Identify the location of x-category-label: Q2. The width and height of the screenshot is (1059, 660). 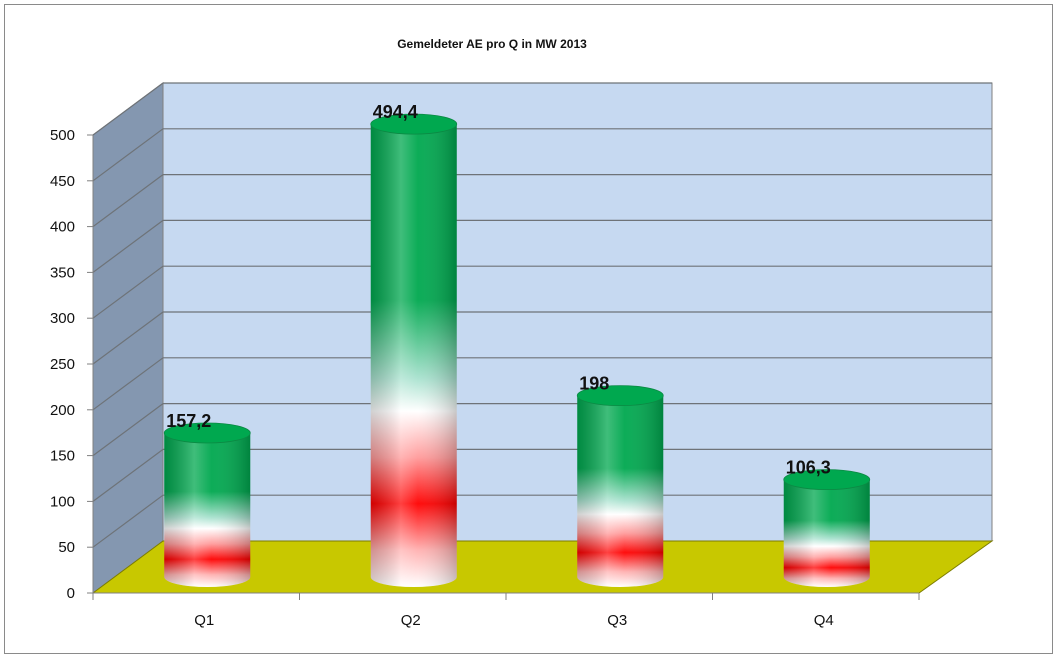
(411, 620).